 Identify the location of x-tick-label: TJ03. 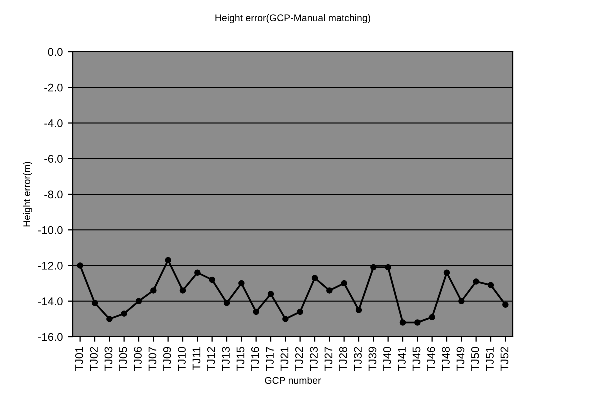
(108, 359).